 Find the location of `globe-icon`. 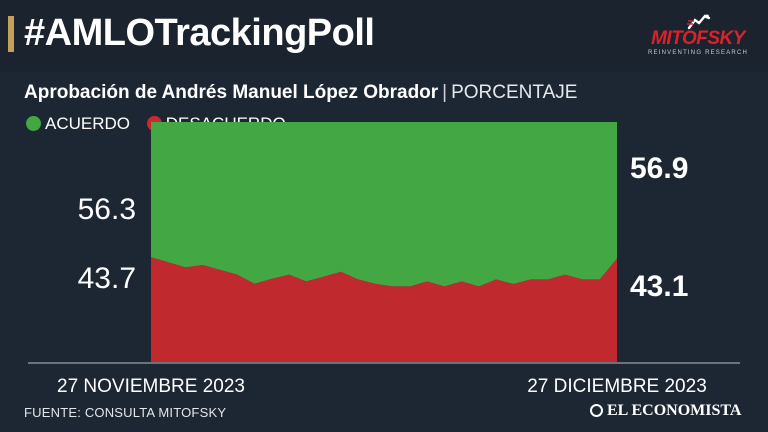

globe-icon is located at coordinates (596, 410).